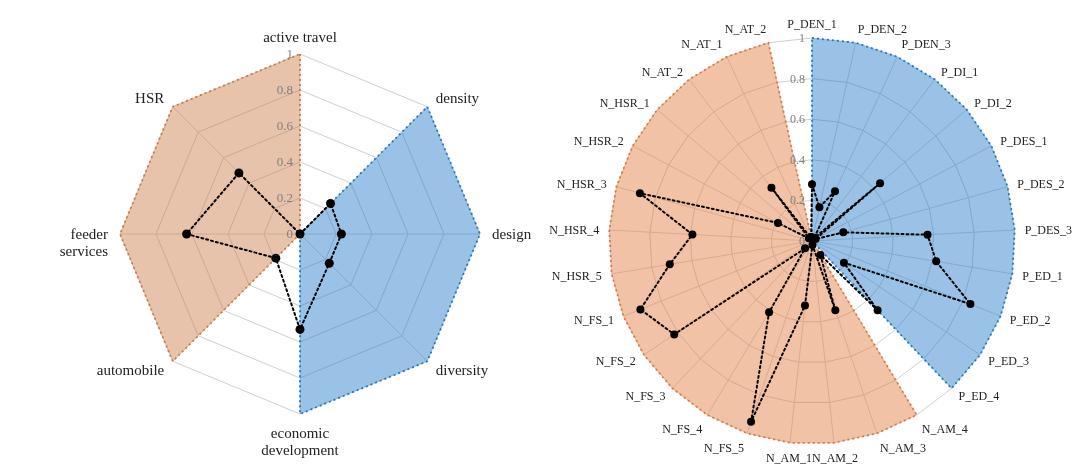 This screenshot has height=469, width=1074. Describe the element at coordinates (576, 275) in the screenshot. I see `spoke-label: N_HSR_5` at that location.